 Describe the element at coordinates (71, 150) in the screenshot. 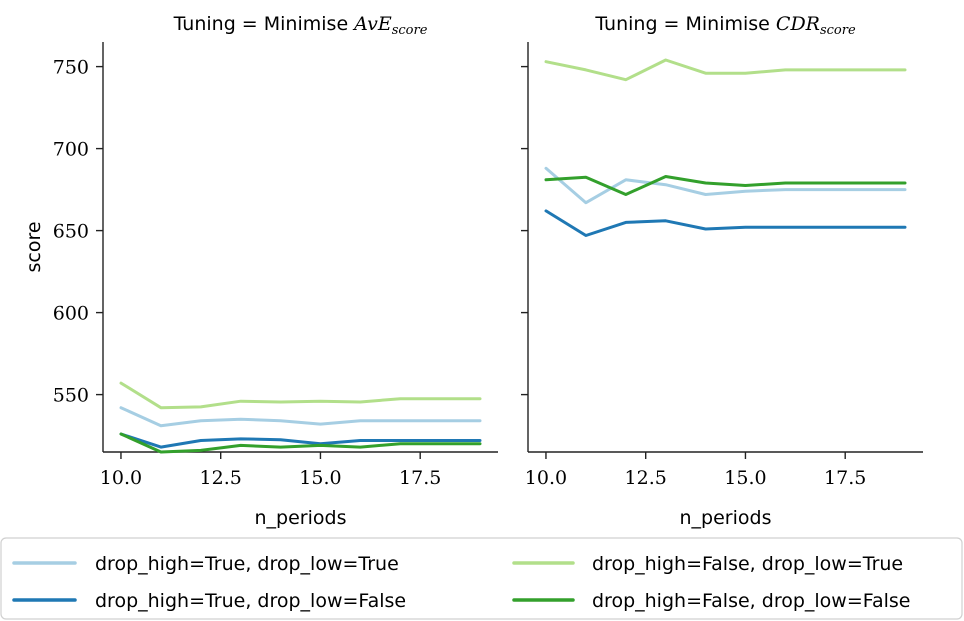

I see `y-tick-label: 700` at that location.